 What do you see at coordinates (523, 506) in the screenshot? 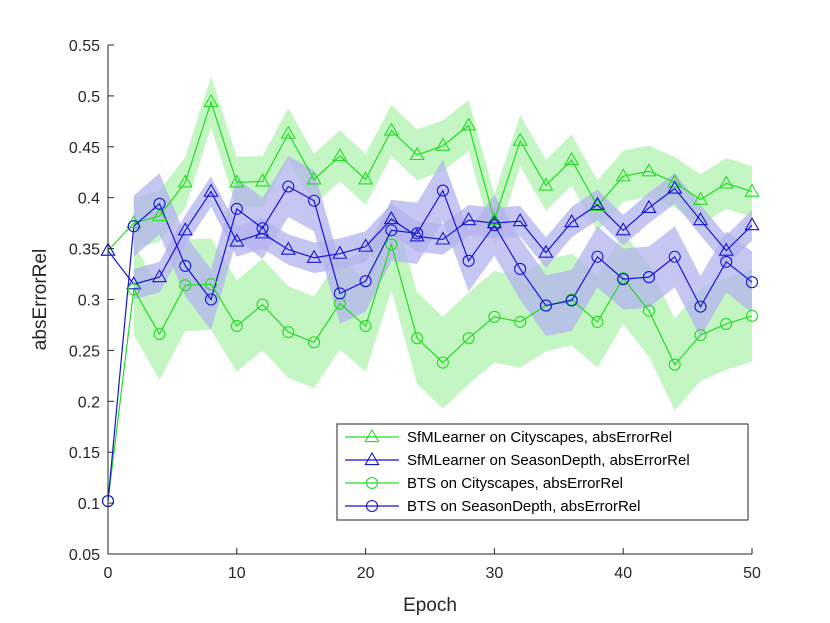
I see `legend-label-4: BTS on SeasonDepth, absErrorRel` at bounding box center [523, 506].